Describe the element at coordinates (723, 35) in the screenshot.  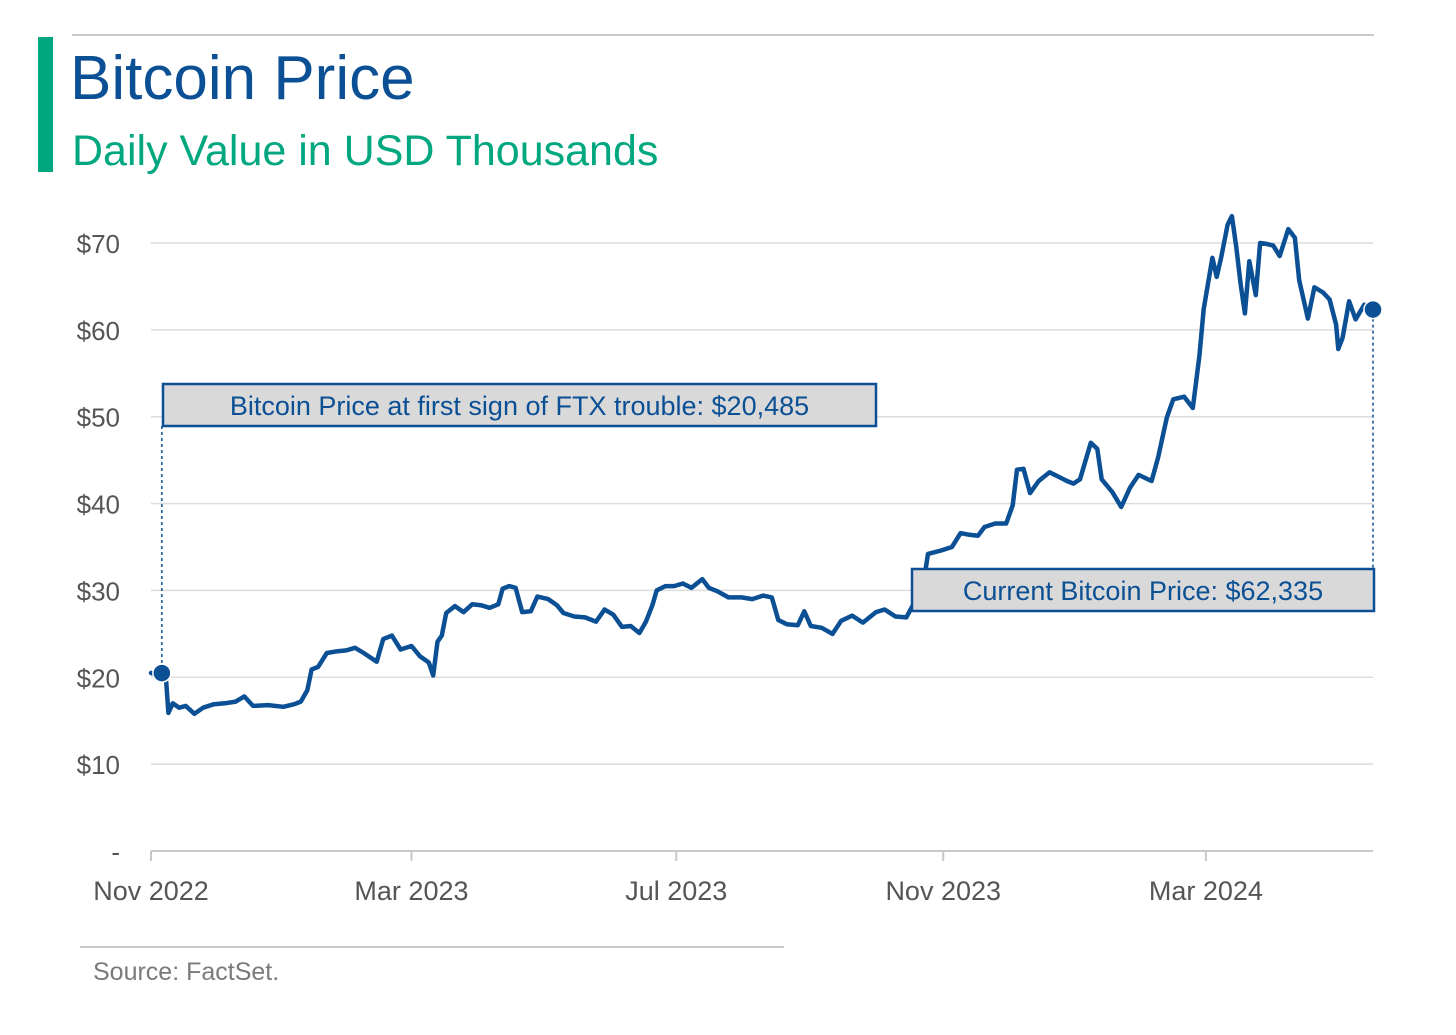
I see `top-rule` at that location.